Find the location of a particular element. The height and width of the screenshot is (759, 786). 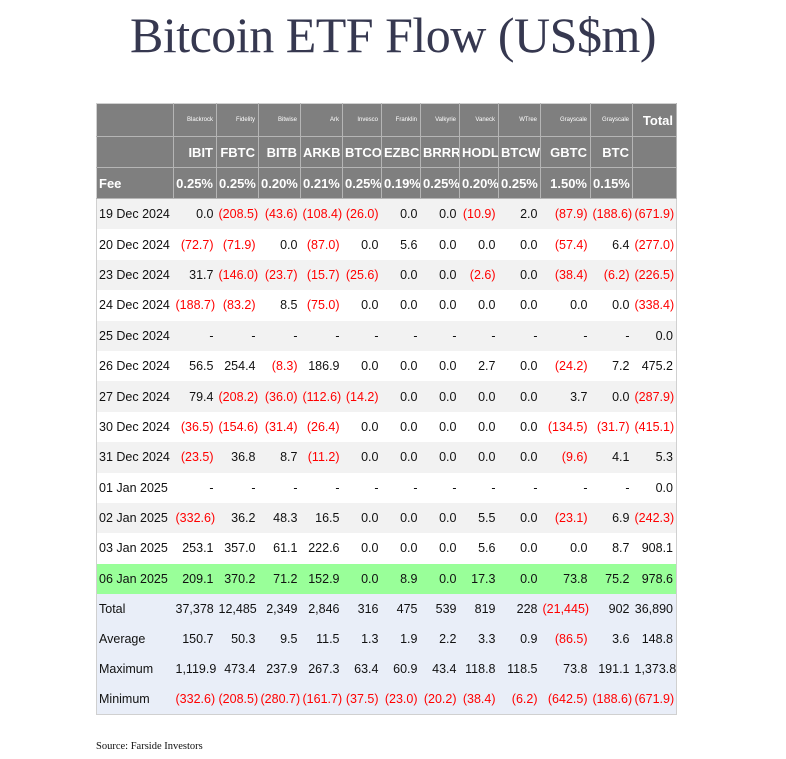

table-cell: (280.7) is located at coordinates (279, 699).